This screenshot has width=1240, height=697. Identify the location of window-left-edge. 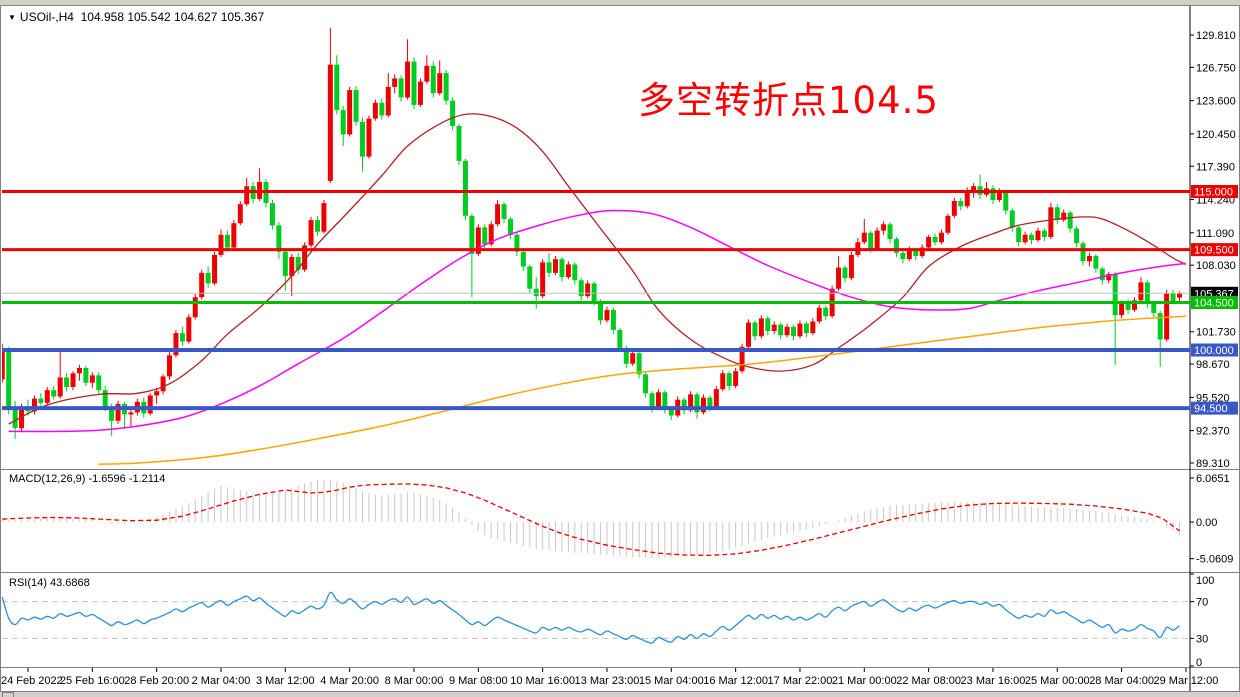
(0, 348).